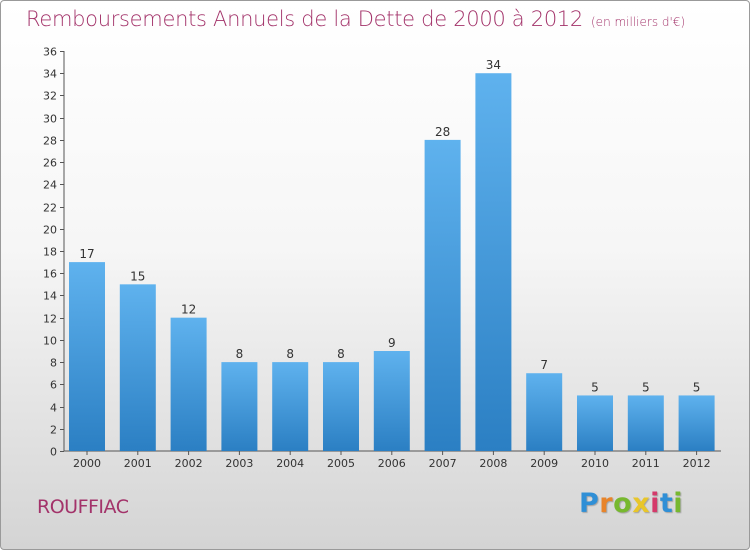  I want to click on town-name: ROUFFIAC, so click(83, 507).